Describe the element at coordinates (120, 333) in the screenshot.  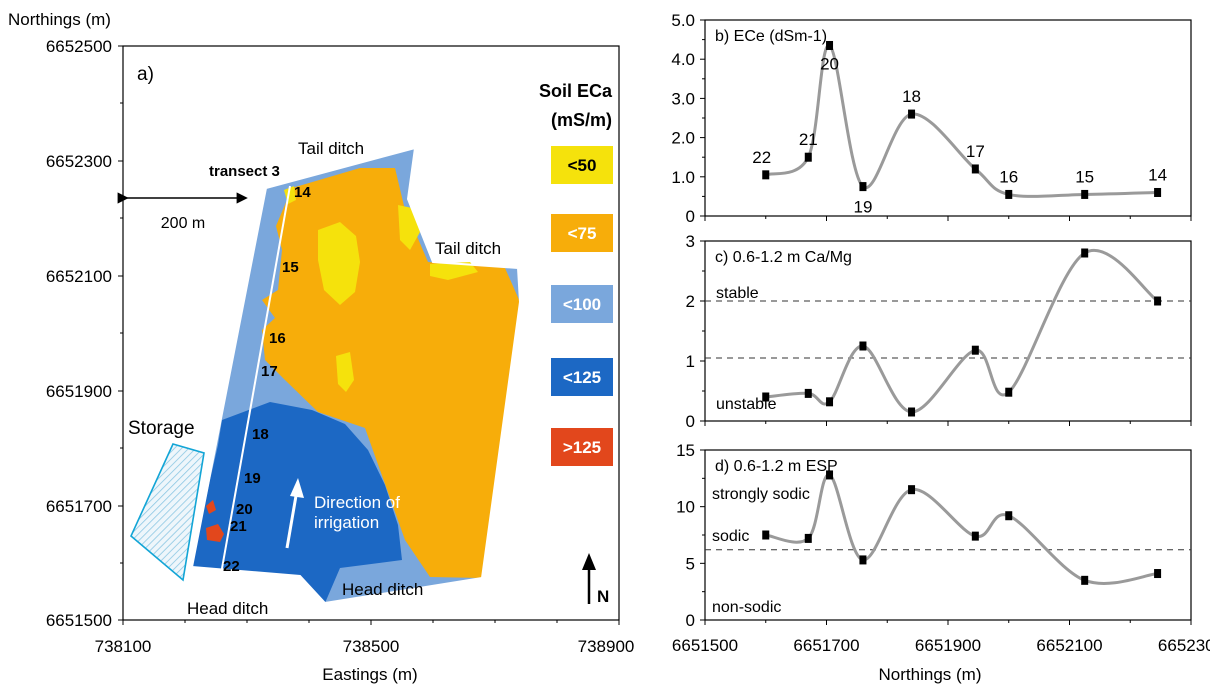
I see `map-y-ticks` at that location.